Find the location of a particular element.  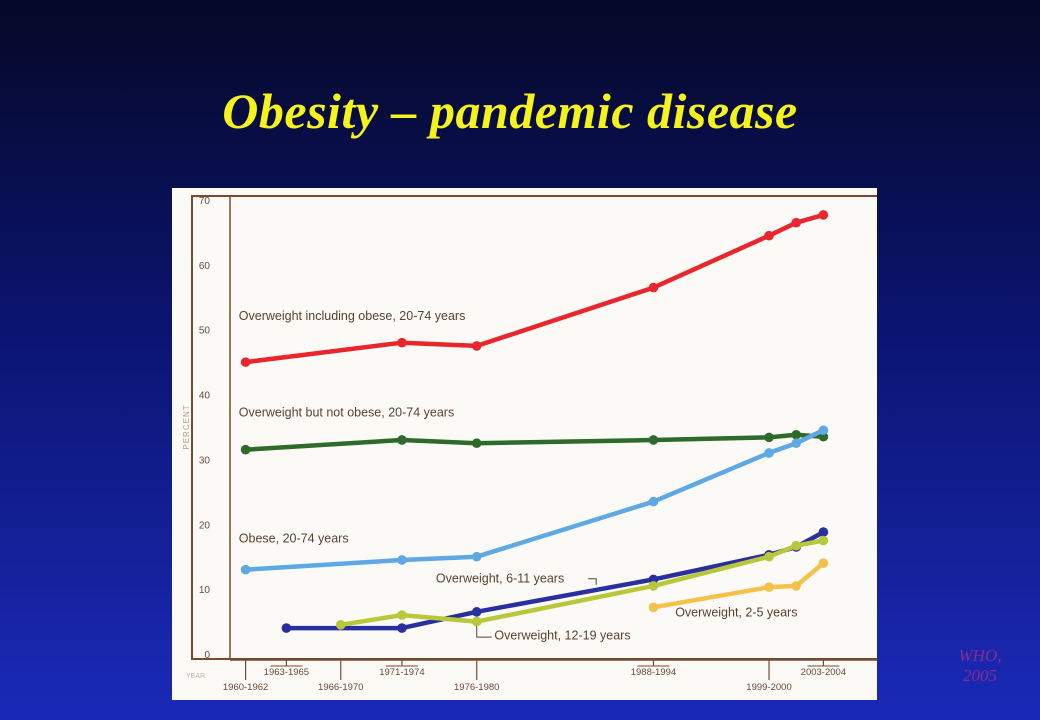

slide-title: Obesity – pandemic disease is located at coordinates (510, 111).